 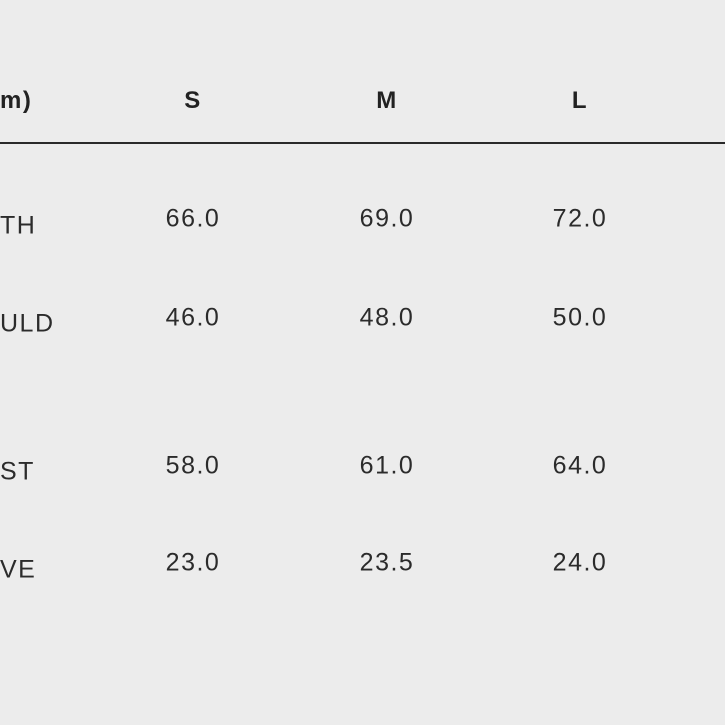 I want to click on cell-value: 58.0, so click(x=193, y=465).